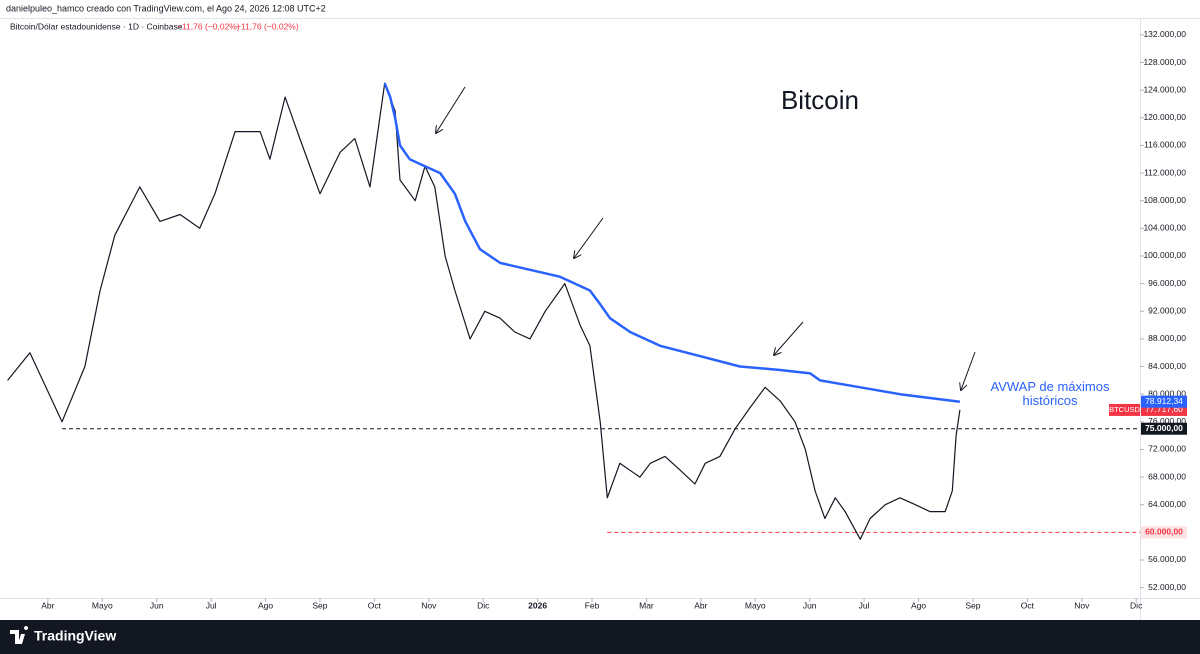 The image size is (1200, 654). Describe the element at coordinates (1050, 393) in the screenshot. I see `annotation: AVWAP de máximos históricos` at that location.